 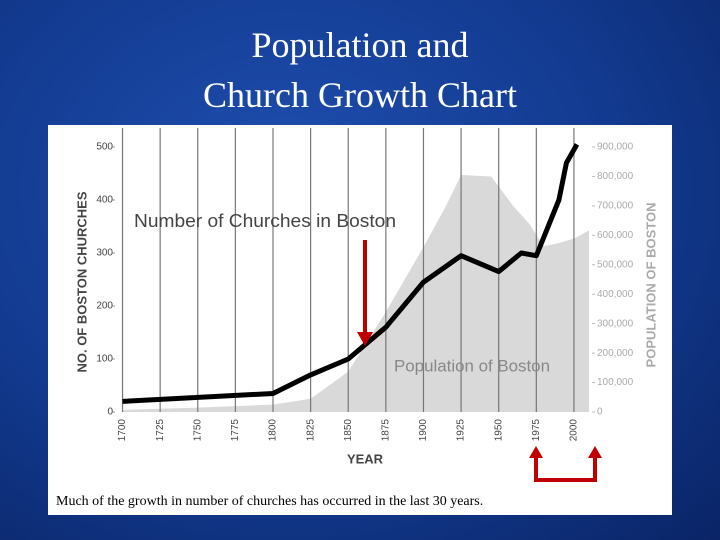 What do you see at coordinates (81, 281) in the screenshot?
I see `y-axis-label: NO. OF BOSTON CHURCHES` at bounding box center [81, 281].